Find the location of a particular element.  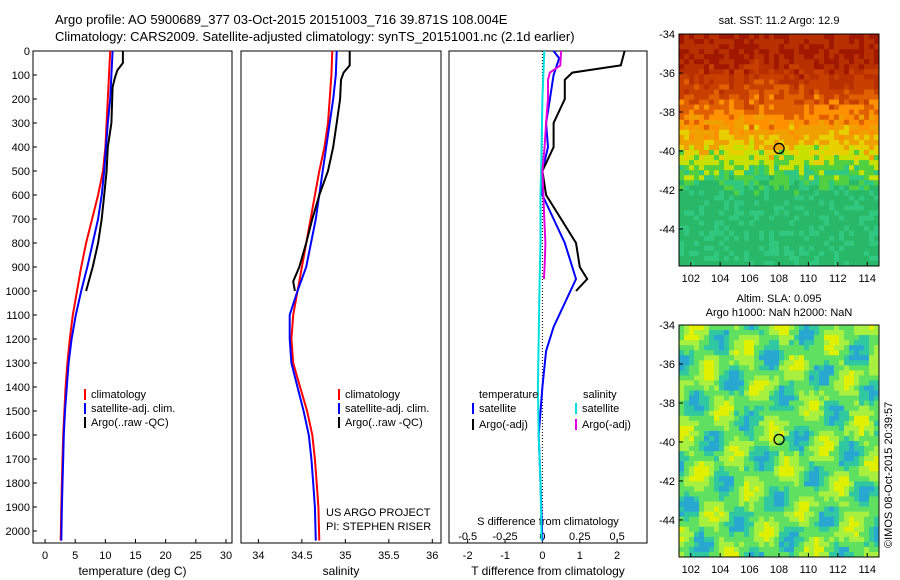

y-tick-label: 1100 is located at coordinates (18, 316).